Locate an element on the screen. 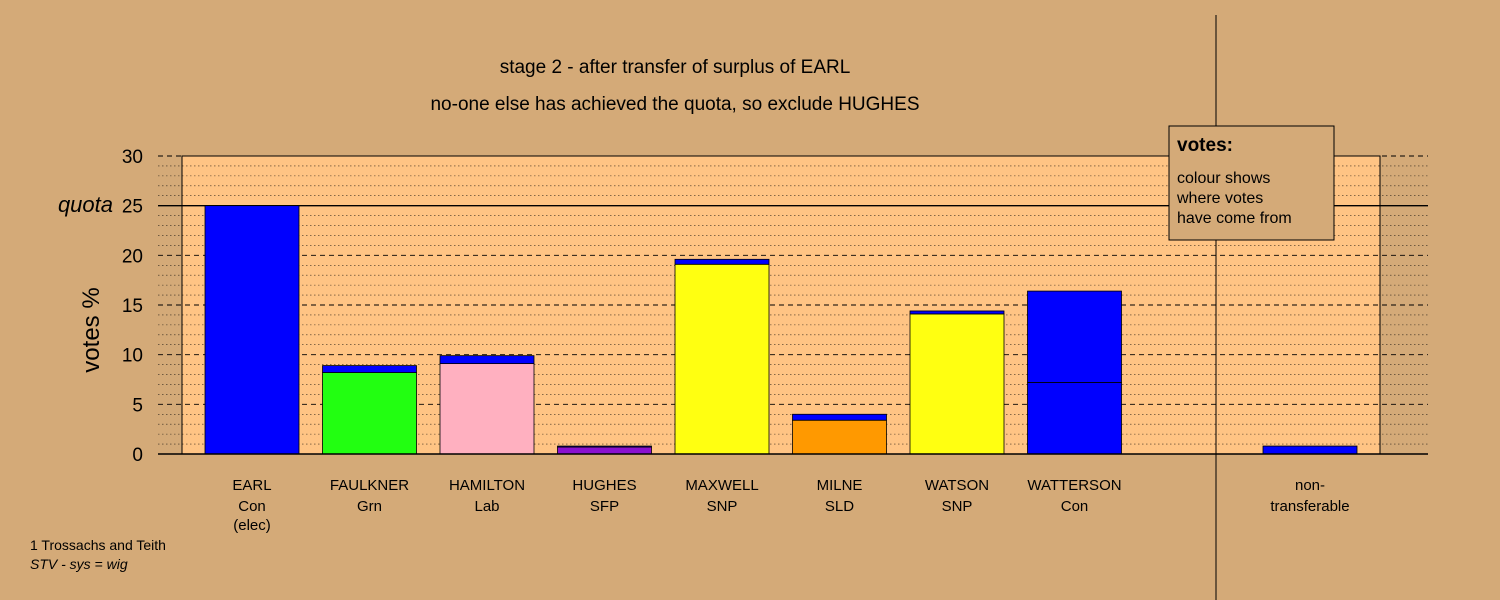  constituency-label: 1 Trossachs and Teith is located at coordinates (98, 545).